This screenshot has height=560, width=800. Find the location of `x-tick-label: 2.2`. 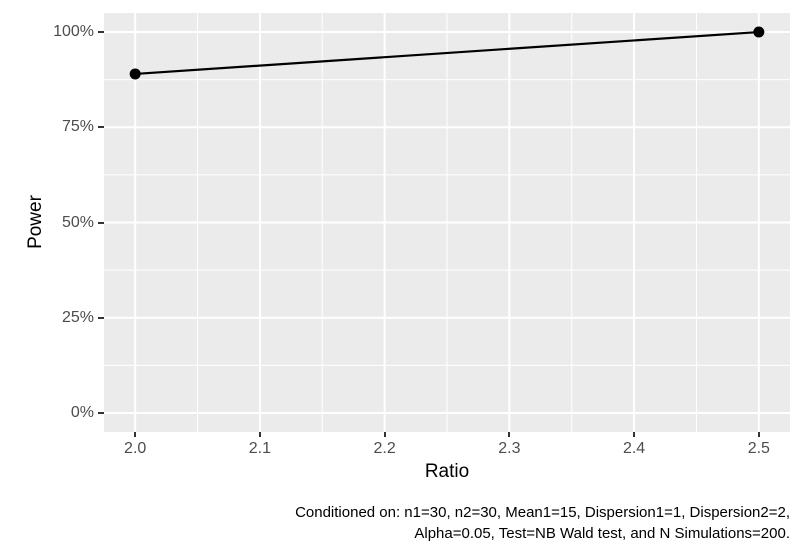

x-tick-label: 2.2 is located at coordinates (384, 448).